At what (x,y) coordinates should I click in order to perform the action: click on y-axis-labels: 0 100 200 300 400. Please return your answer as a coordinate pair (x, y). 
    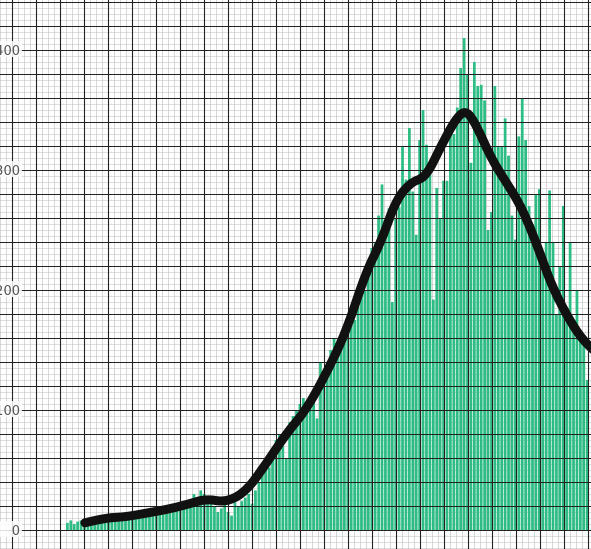
    Looking at the image, I should click on (11, 290).